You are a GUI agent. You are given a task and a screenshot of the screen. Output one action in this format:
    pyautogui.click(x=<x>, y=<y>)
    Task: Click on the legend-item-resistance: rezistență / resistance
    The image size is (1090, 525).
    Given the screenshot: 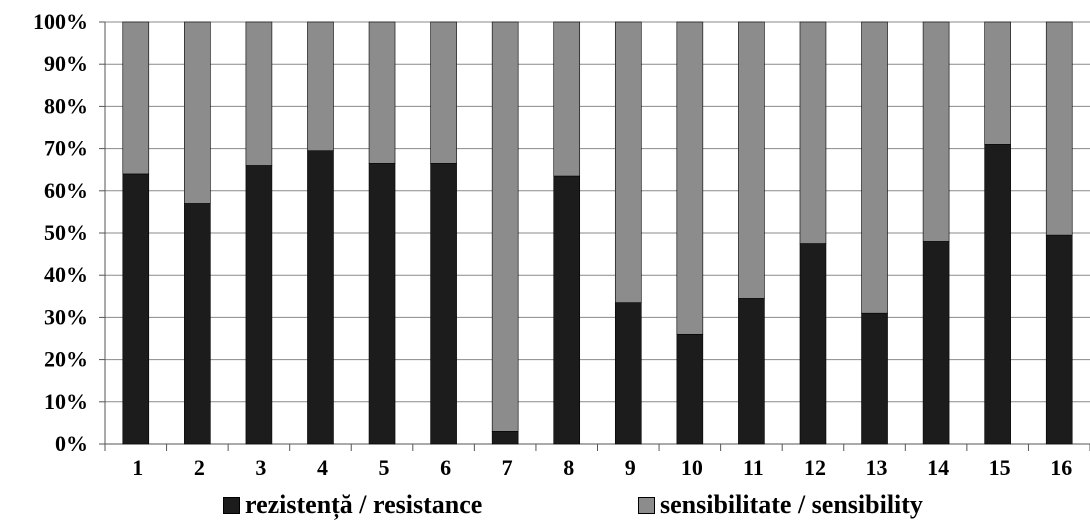 What is the action you would take?
    pyautogui.click(x=352, y=505)
    